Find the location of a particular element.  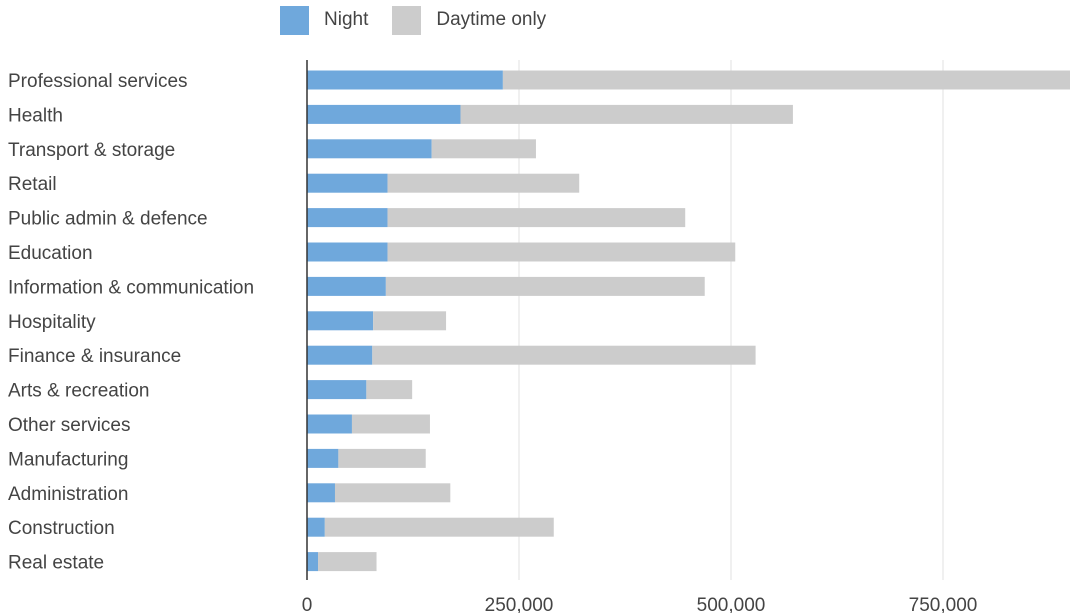

category-label: Finance & insurance is located at coordinates (94, 356).